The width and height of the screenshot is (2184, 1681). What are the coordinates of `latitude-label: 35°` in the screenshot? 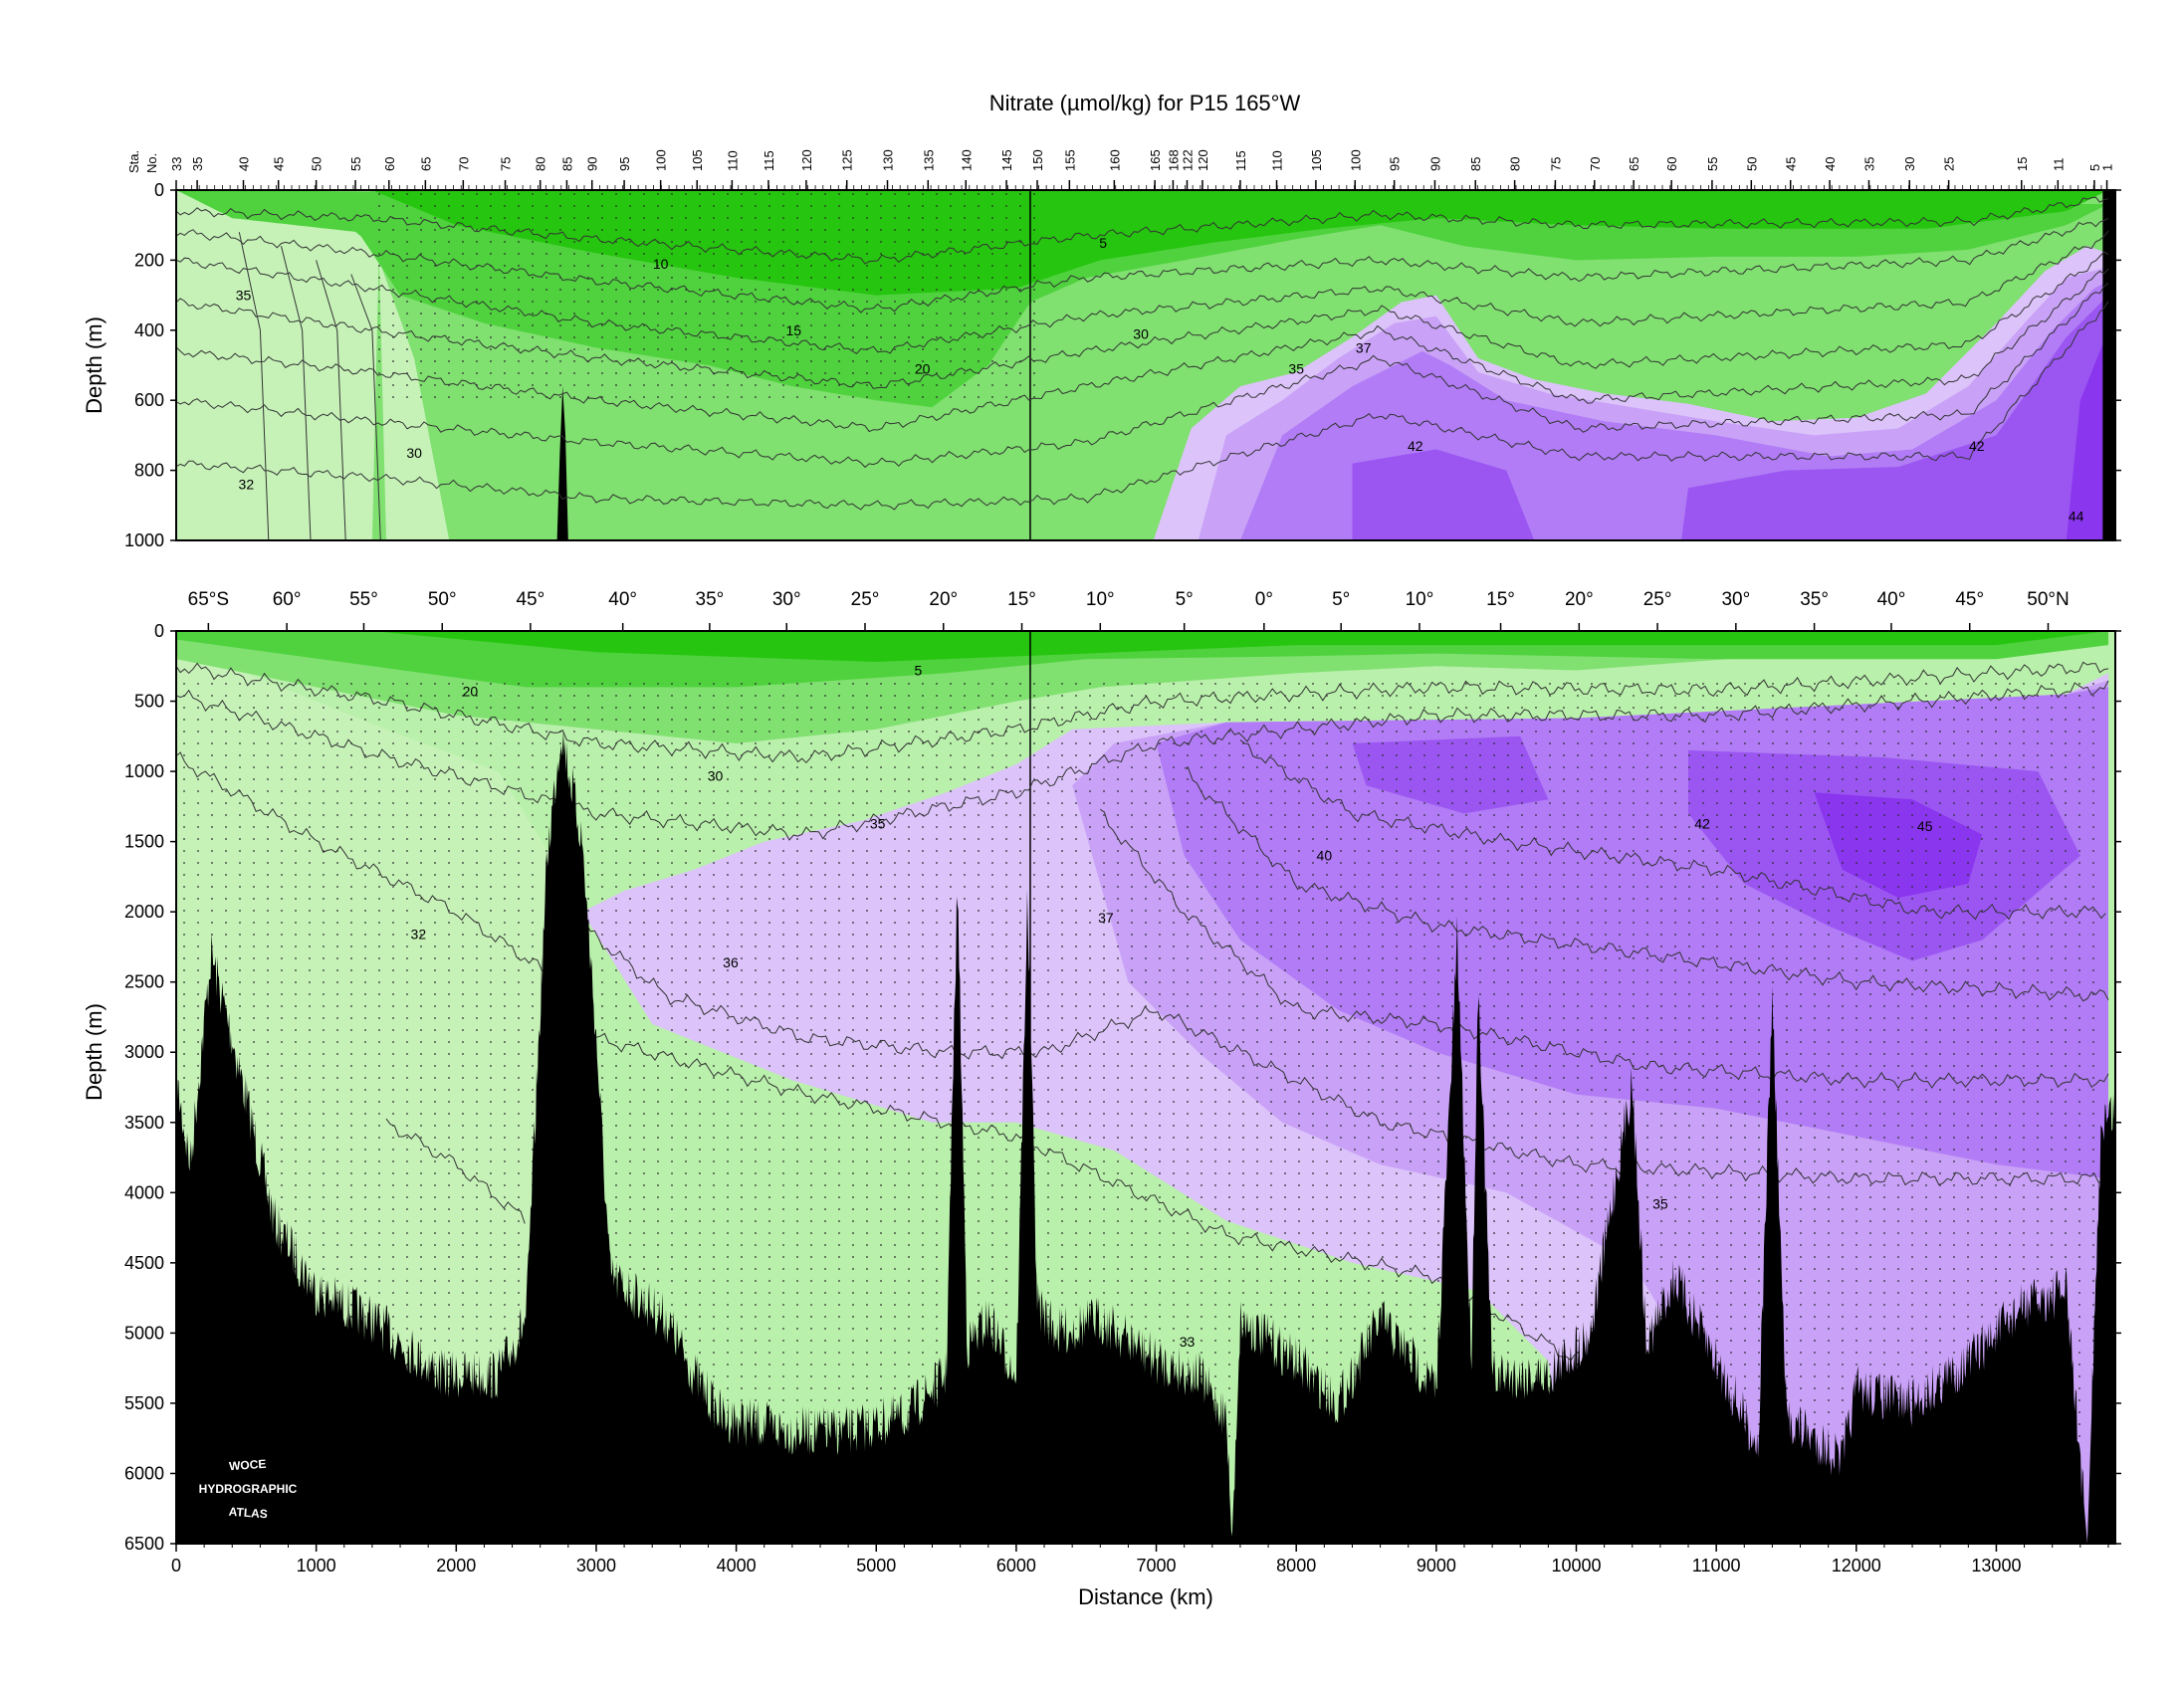 It's located at (710, 599).